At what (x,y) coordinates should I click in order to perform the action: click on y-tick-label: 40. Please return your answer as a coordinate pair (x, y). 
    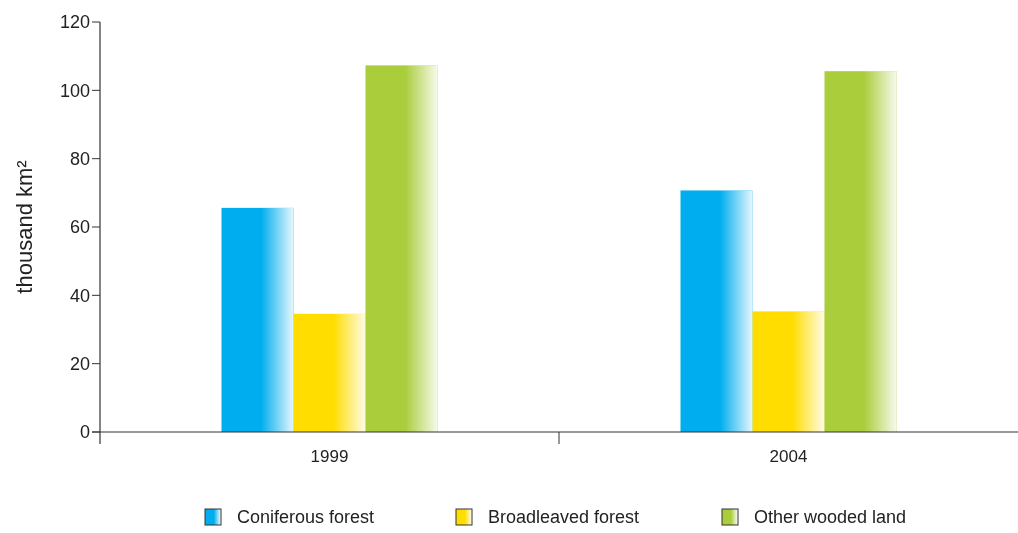
    Looking at the image, I should click on (79, 295).